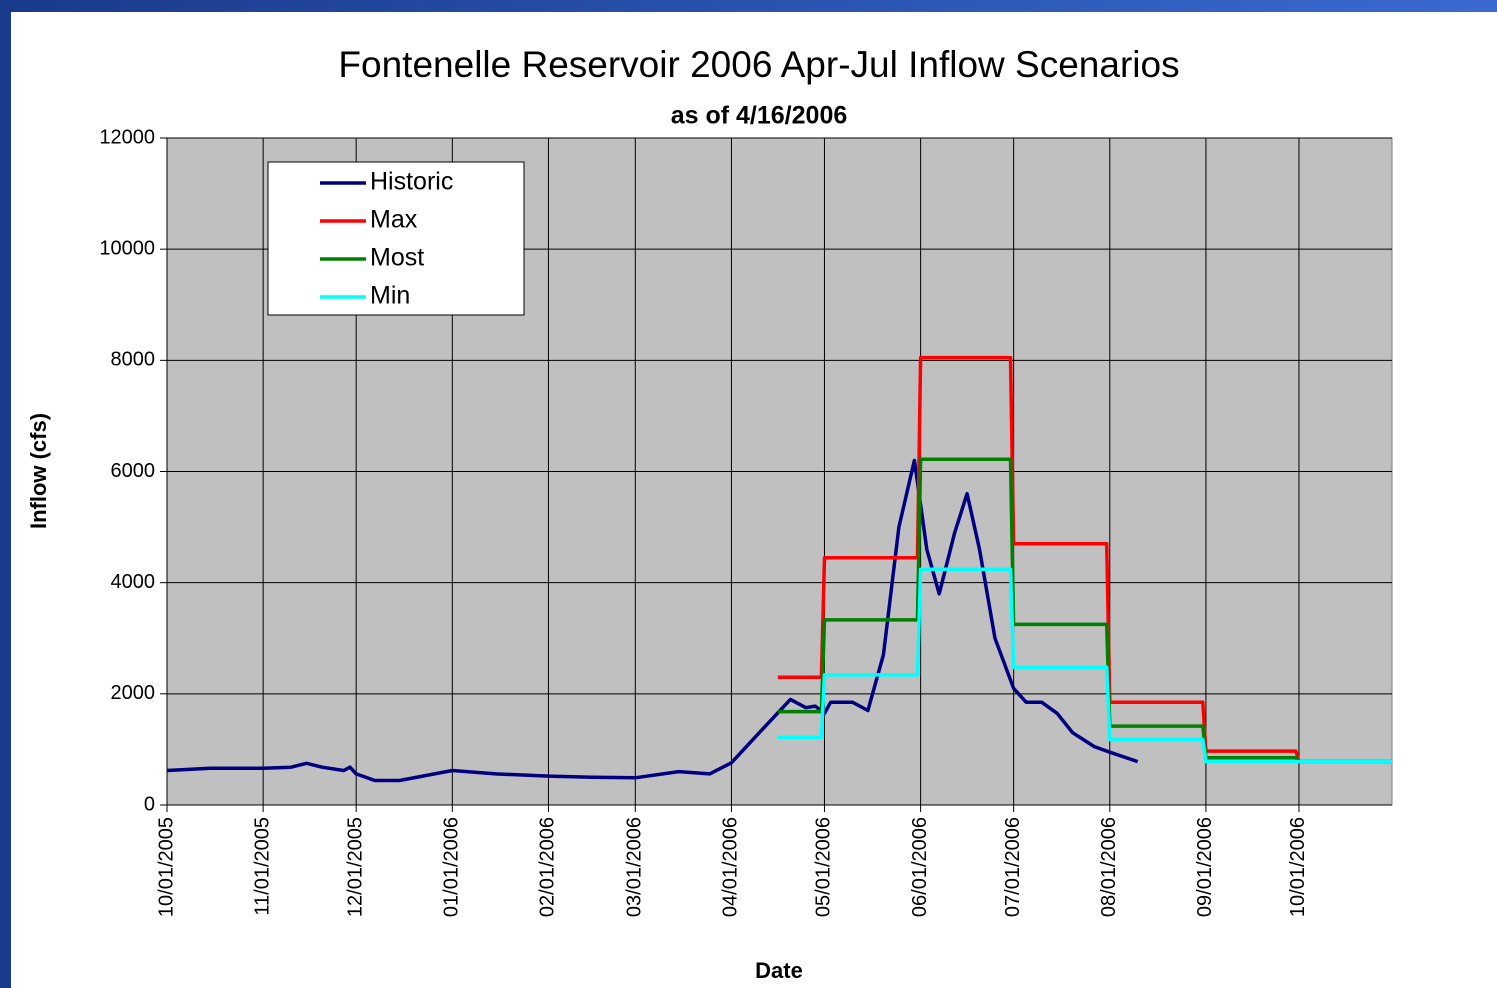 Image resolution: width=1497 pixels, height=988 pixels. I want to click on x-tick-label: 09/01/2006, so click(1205, 867).